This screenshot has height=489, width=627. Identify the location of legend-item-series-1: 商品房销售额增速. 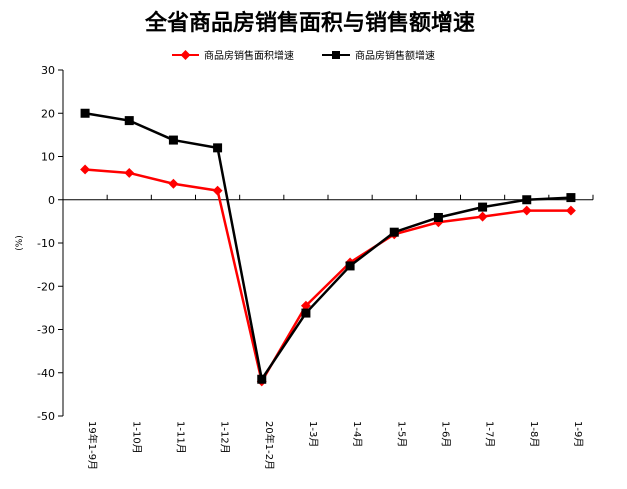
(378, 55).